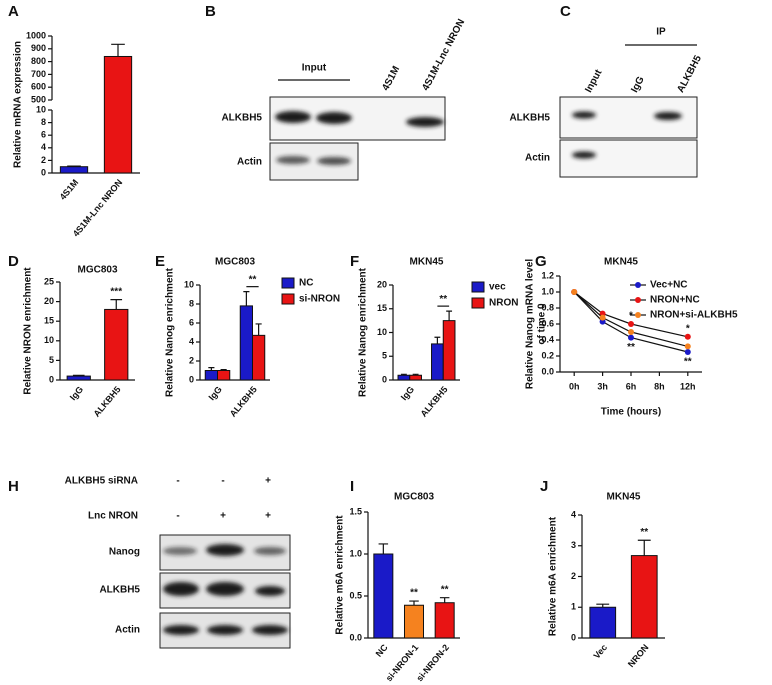  I want to click on y-tick-label: 500, so click(38, 99).